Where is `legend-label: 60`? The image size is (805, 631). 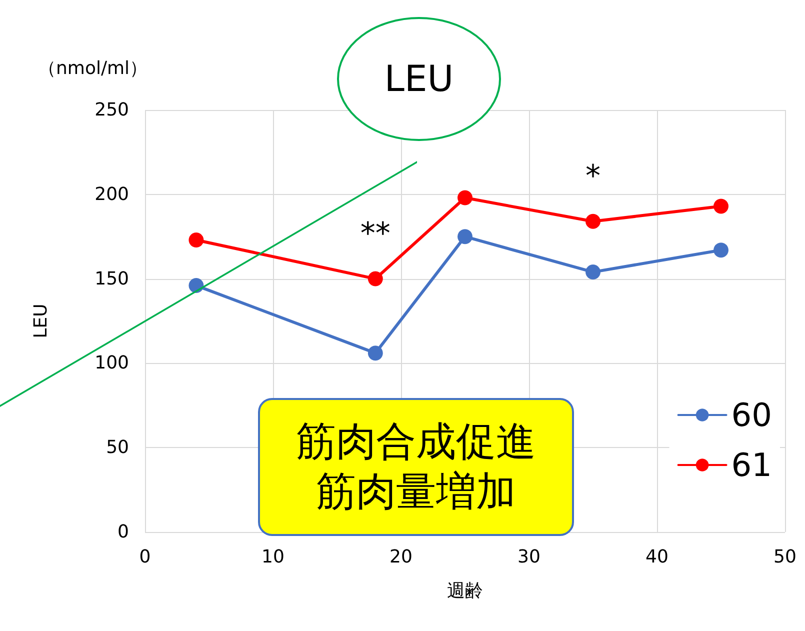 legend-label: 60 is located at coordinates (751, 415).